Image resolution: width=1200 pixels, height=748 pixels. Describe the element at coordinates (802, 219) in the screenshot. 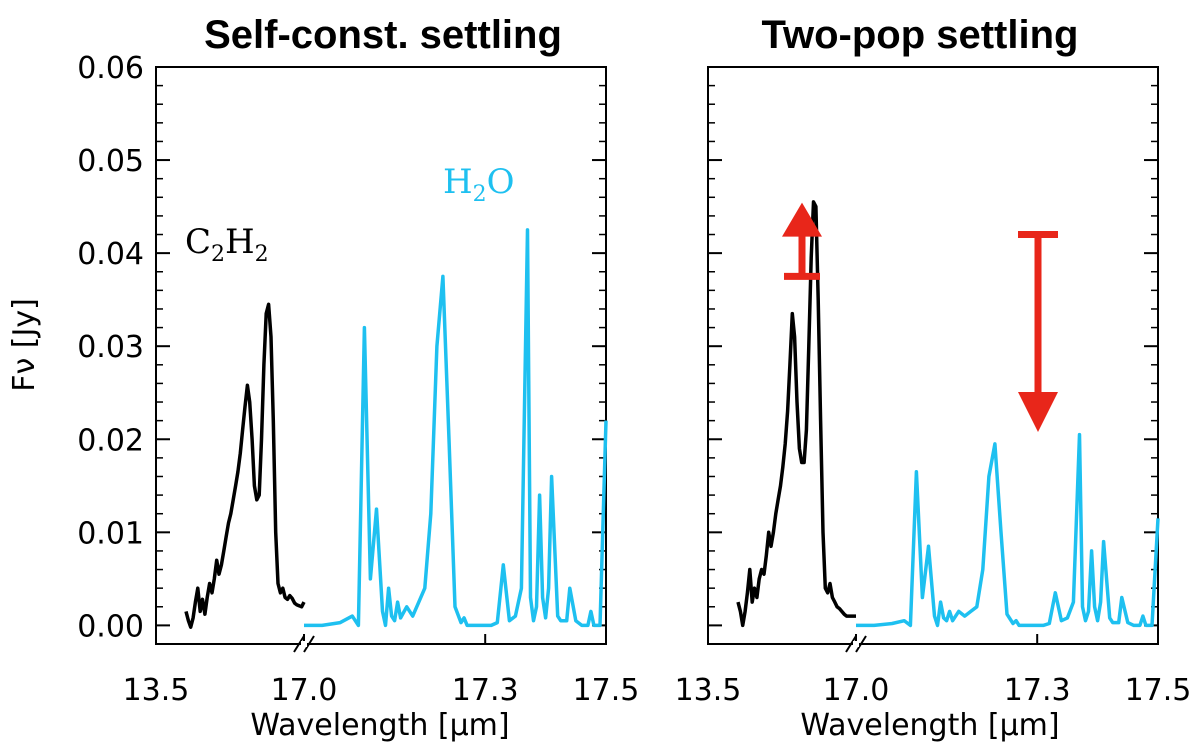

I see `arrow-up-head` at that location.